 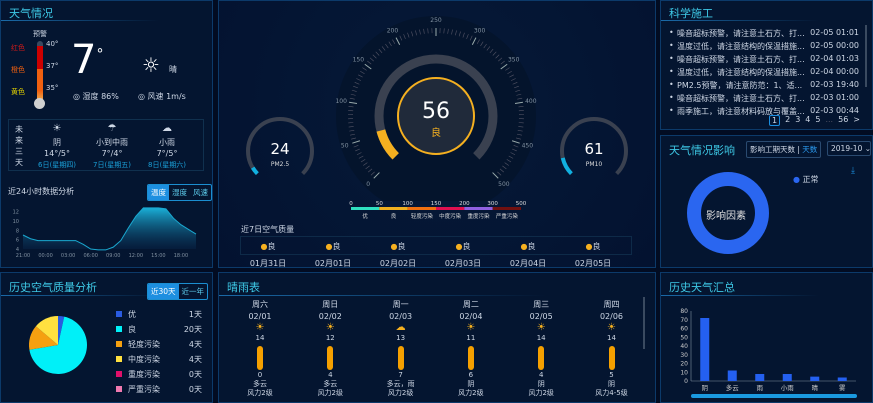 I want to click on x-tick: 15:00, so click(x=158, y=256).